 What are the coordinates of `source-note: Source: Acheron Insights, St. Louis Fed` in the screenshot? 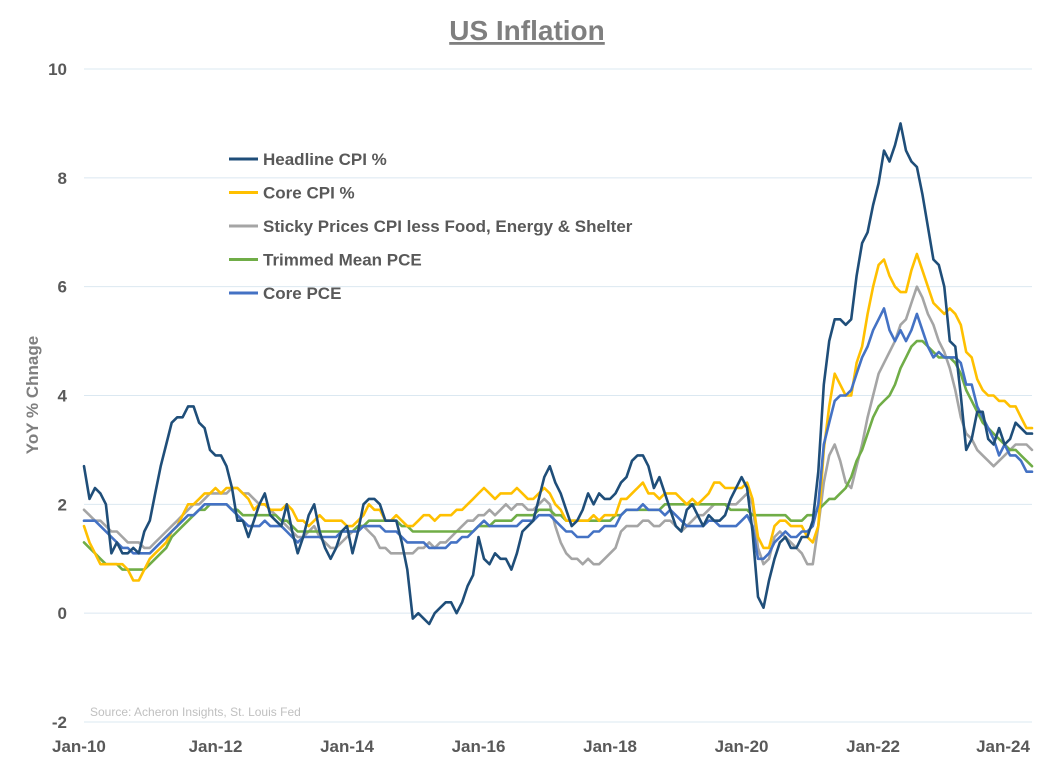 It's located at (195, 712).